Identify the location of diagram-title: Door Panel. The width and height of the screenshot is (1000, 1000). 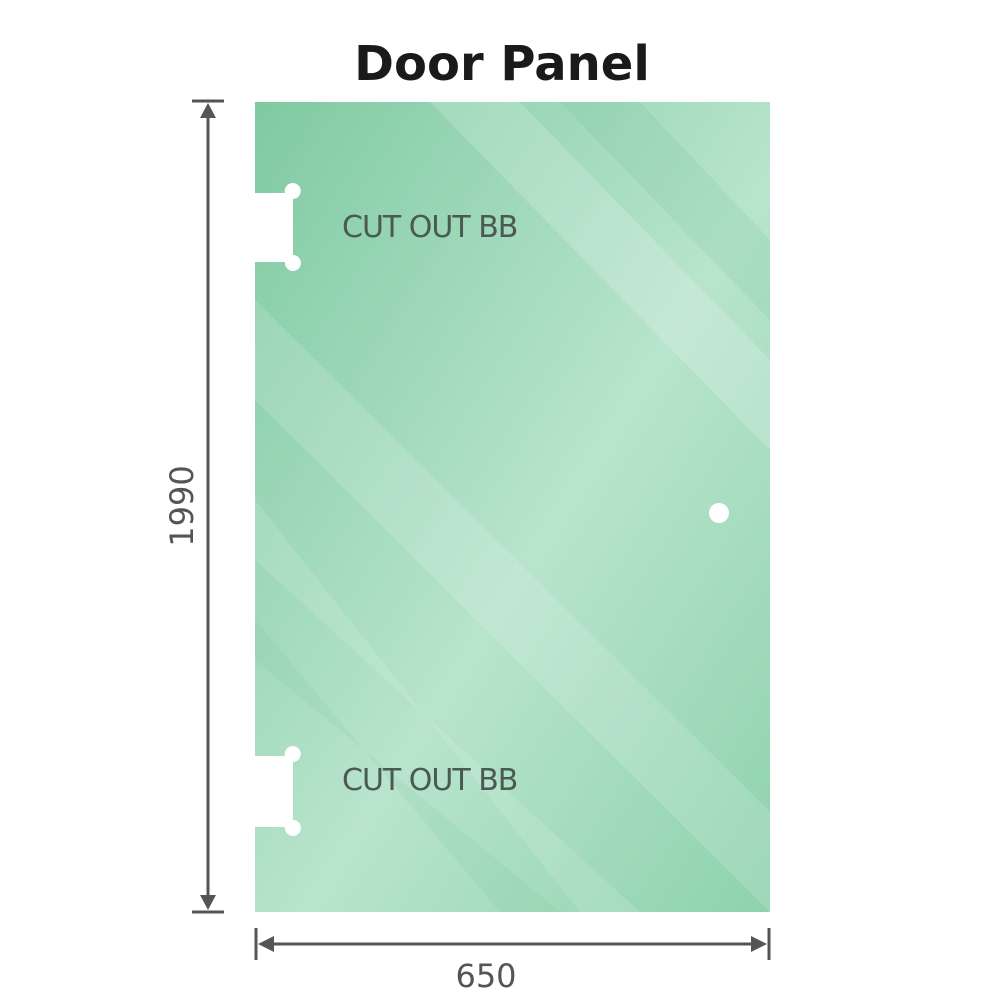
(502, 64).